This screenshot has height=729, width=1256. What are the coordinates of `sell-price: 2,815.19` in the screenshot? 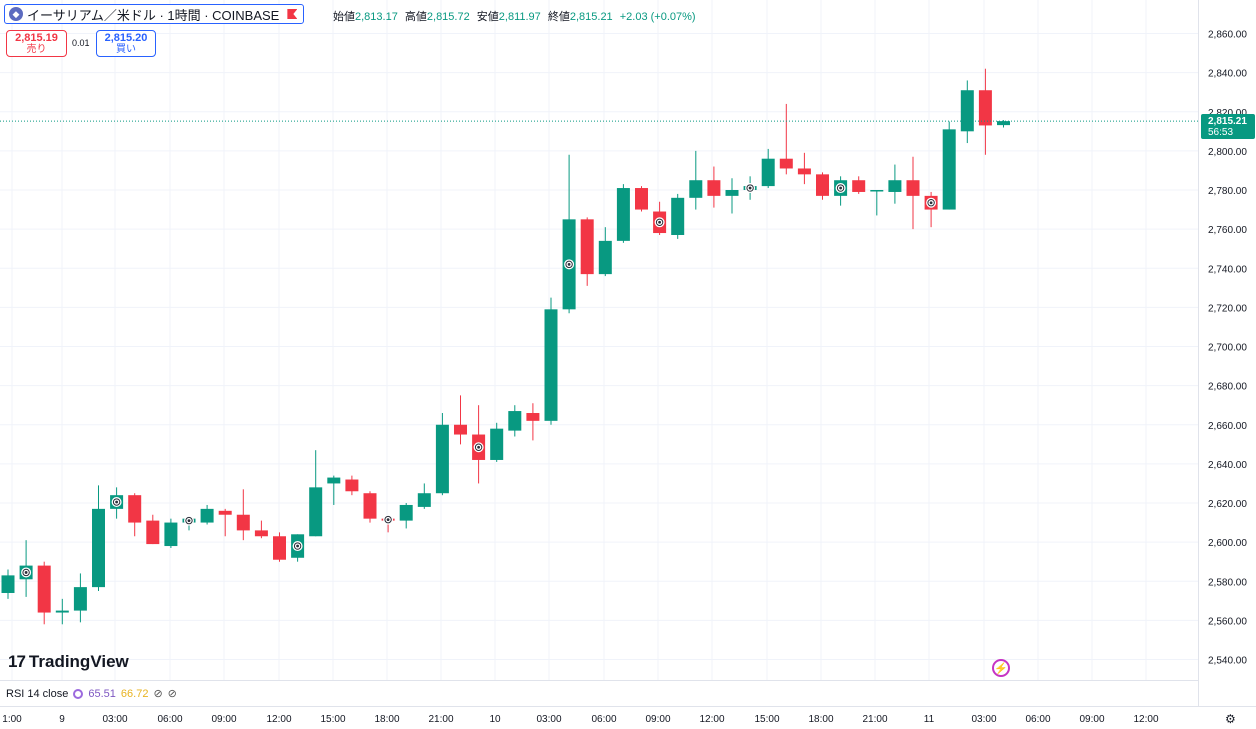 It's located at (36, 38).